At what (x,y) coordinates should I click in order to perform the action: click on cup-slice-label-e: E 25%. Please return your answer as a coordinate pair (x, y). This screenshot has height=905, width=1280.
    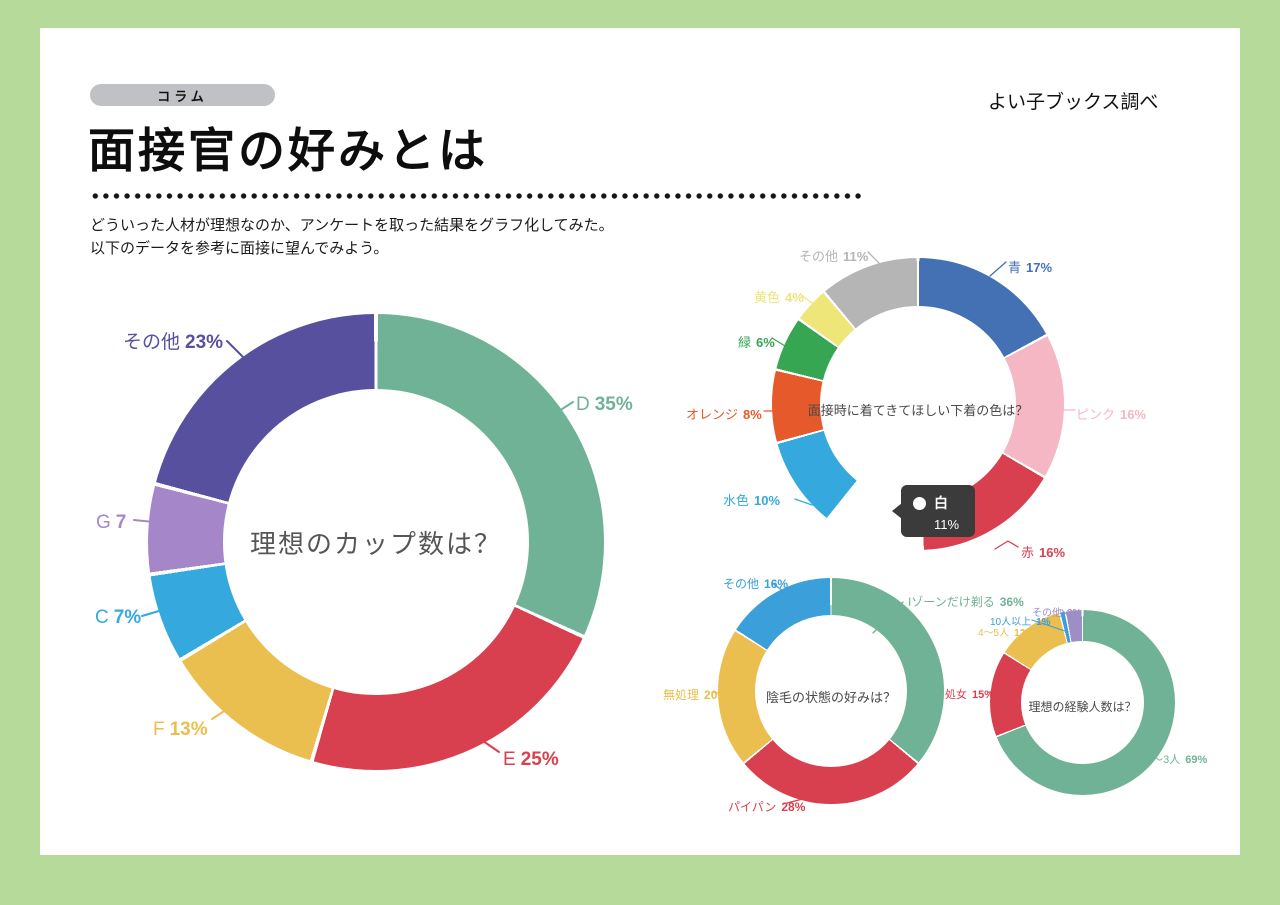
    Looking at the image, I should click on (531, 759).